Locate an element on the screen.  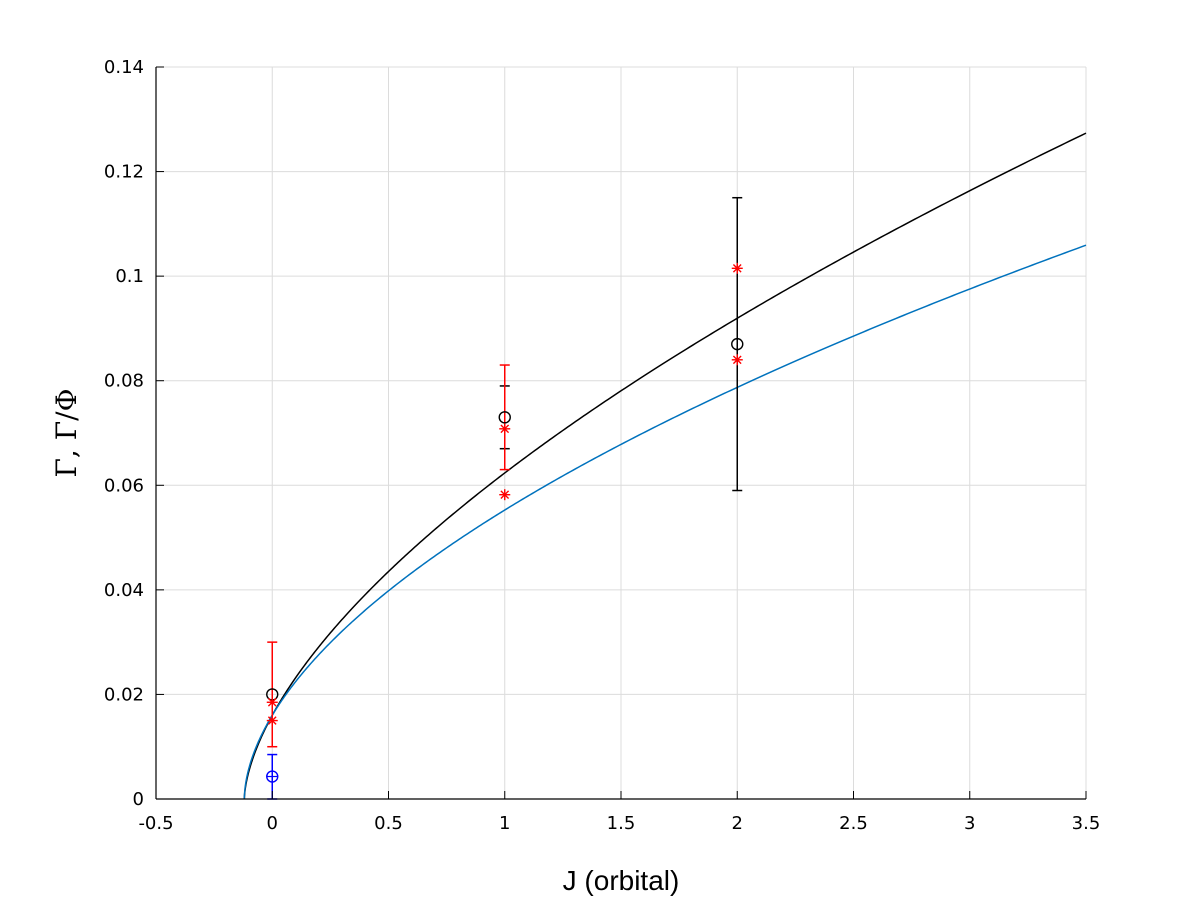
y-tick-label: 0.14 is located at coordinates (124, 67).